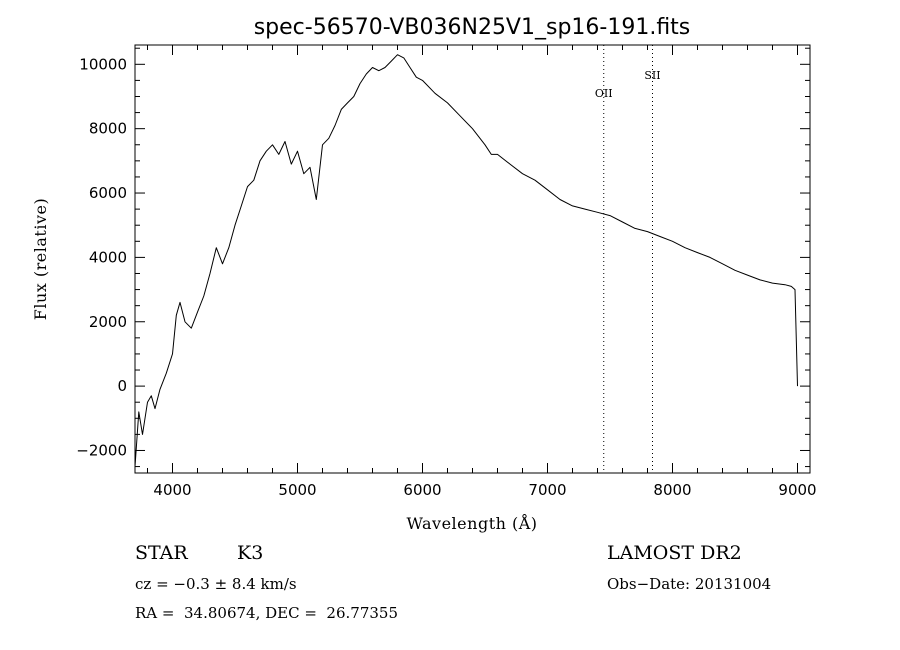 The width and height of the screenshot is (900, 650). Describe the element at coordinates (40, 259) in the screenshot. I see `y-axis-label: Flux (relative)` at that location.